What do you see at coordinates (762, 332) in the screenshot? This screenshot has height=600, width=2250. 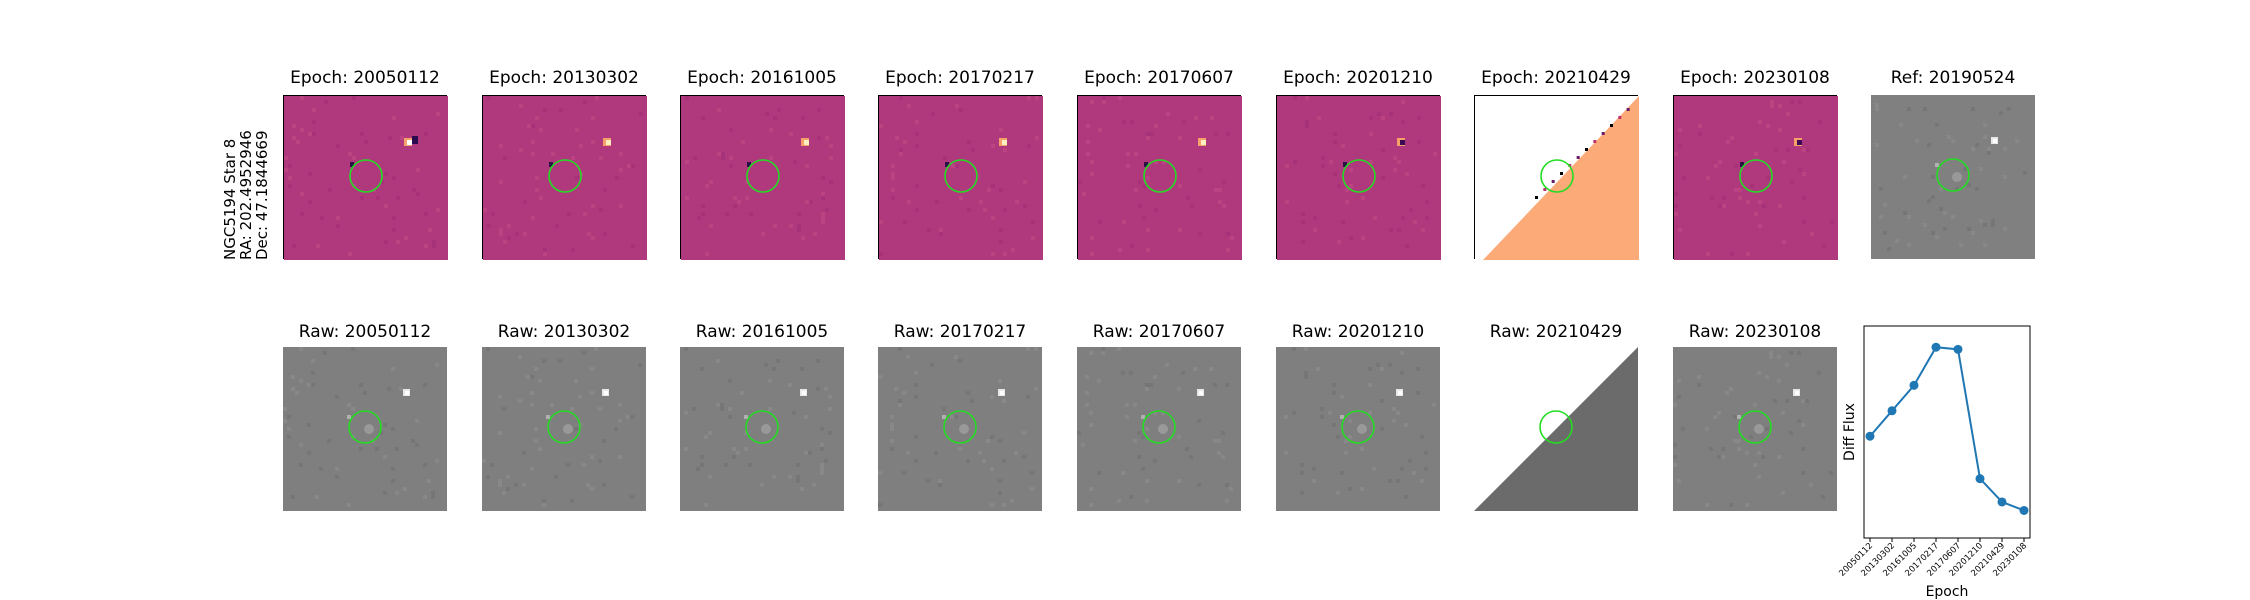 I see `raw-title: Raw: 20161005` at bounding box center [762, 332].